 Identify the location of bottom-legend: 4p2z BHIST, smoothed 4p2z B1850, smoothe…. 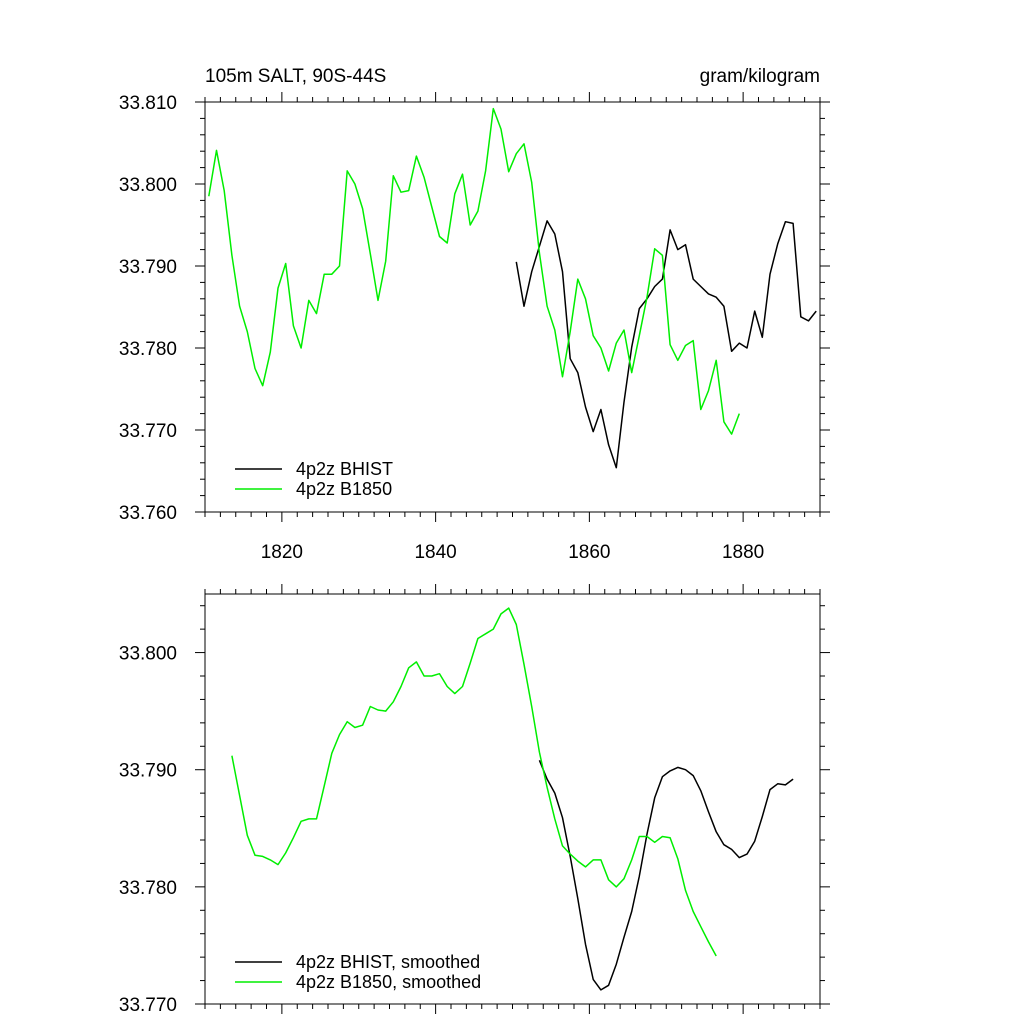
(358, 972).